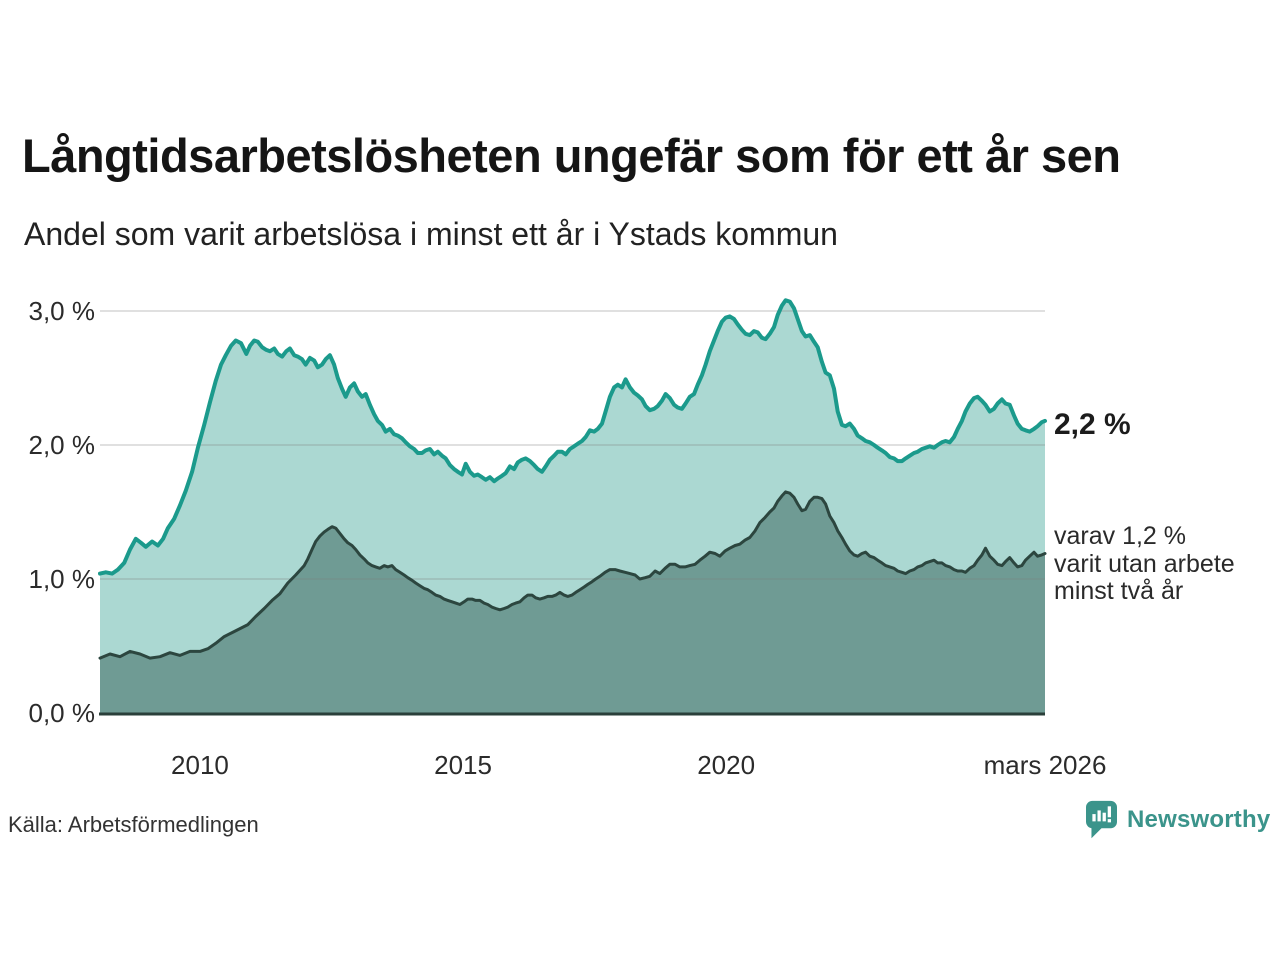 This screenshot has width=1280, height=960. Describe the element at coordinates (133, 824) in the screenshot. I see `source-note: Källa: Arbetsförmedlingen` at that location.